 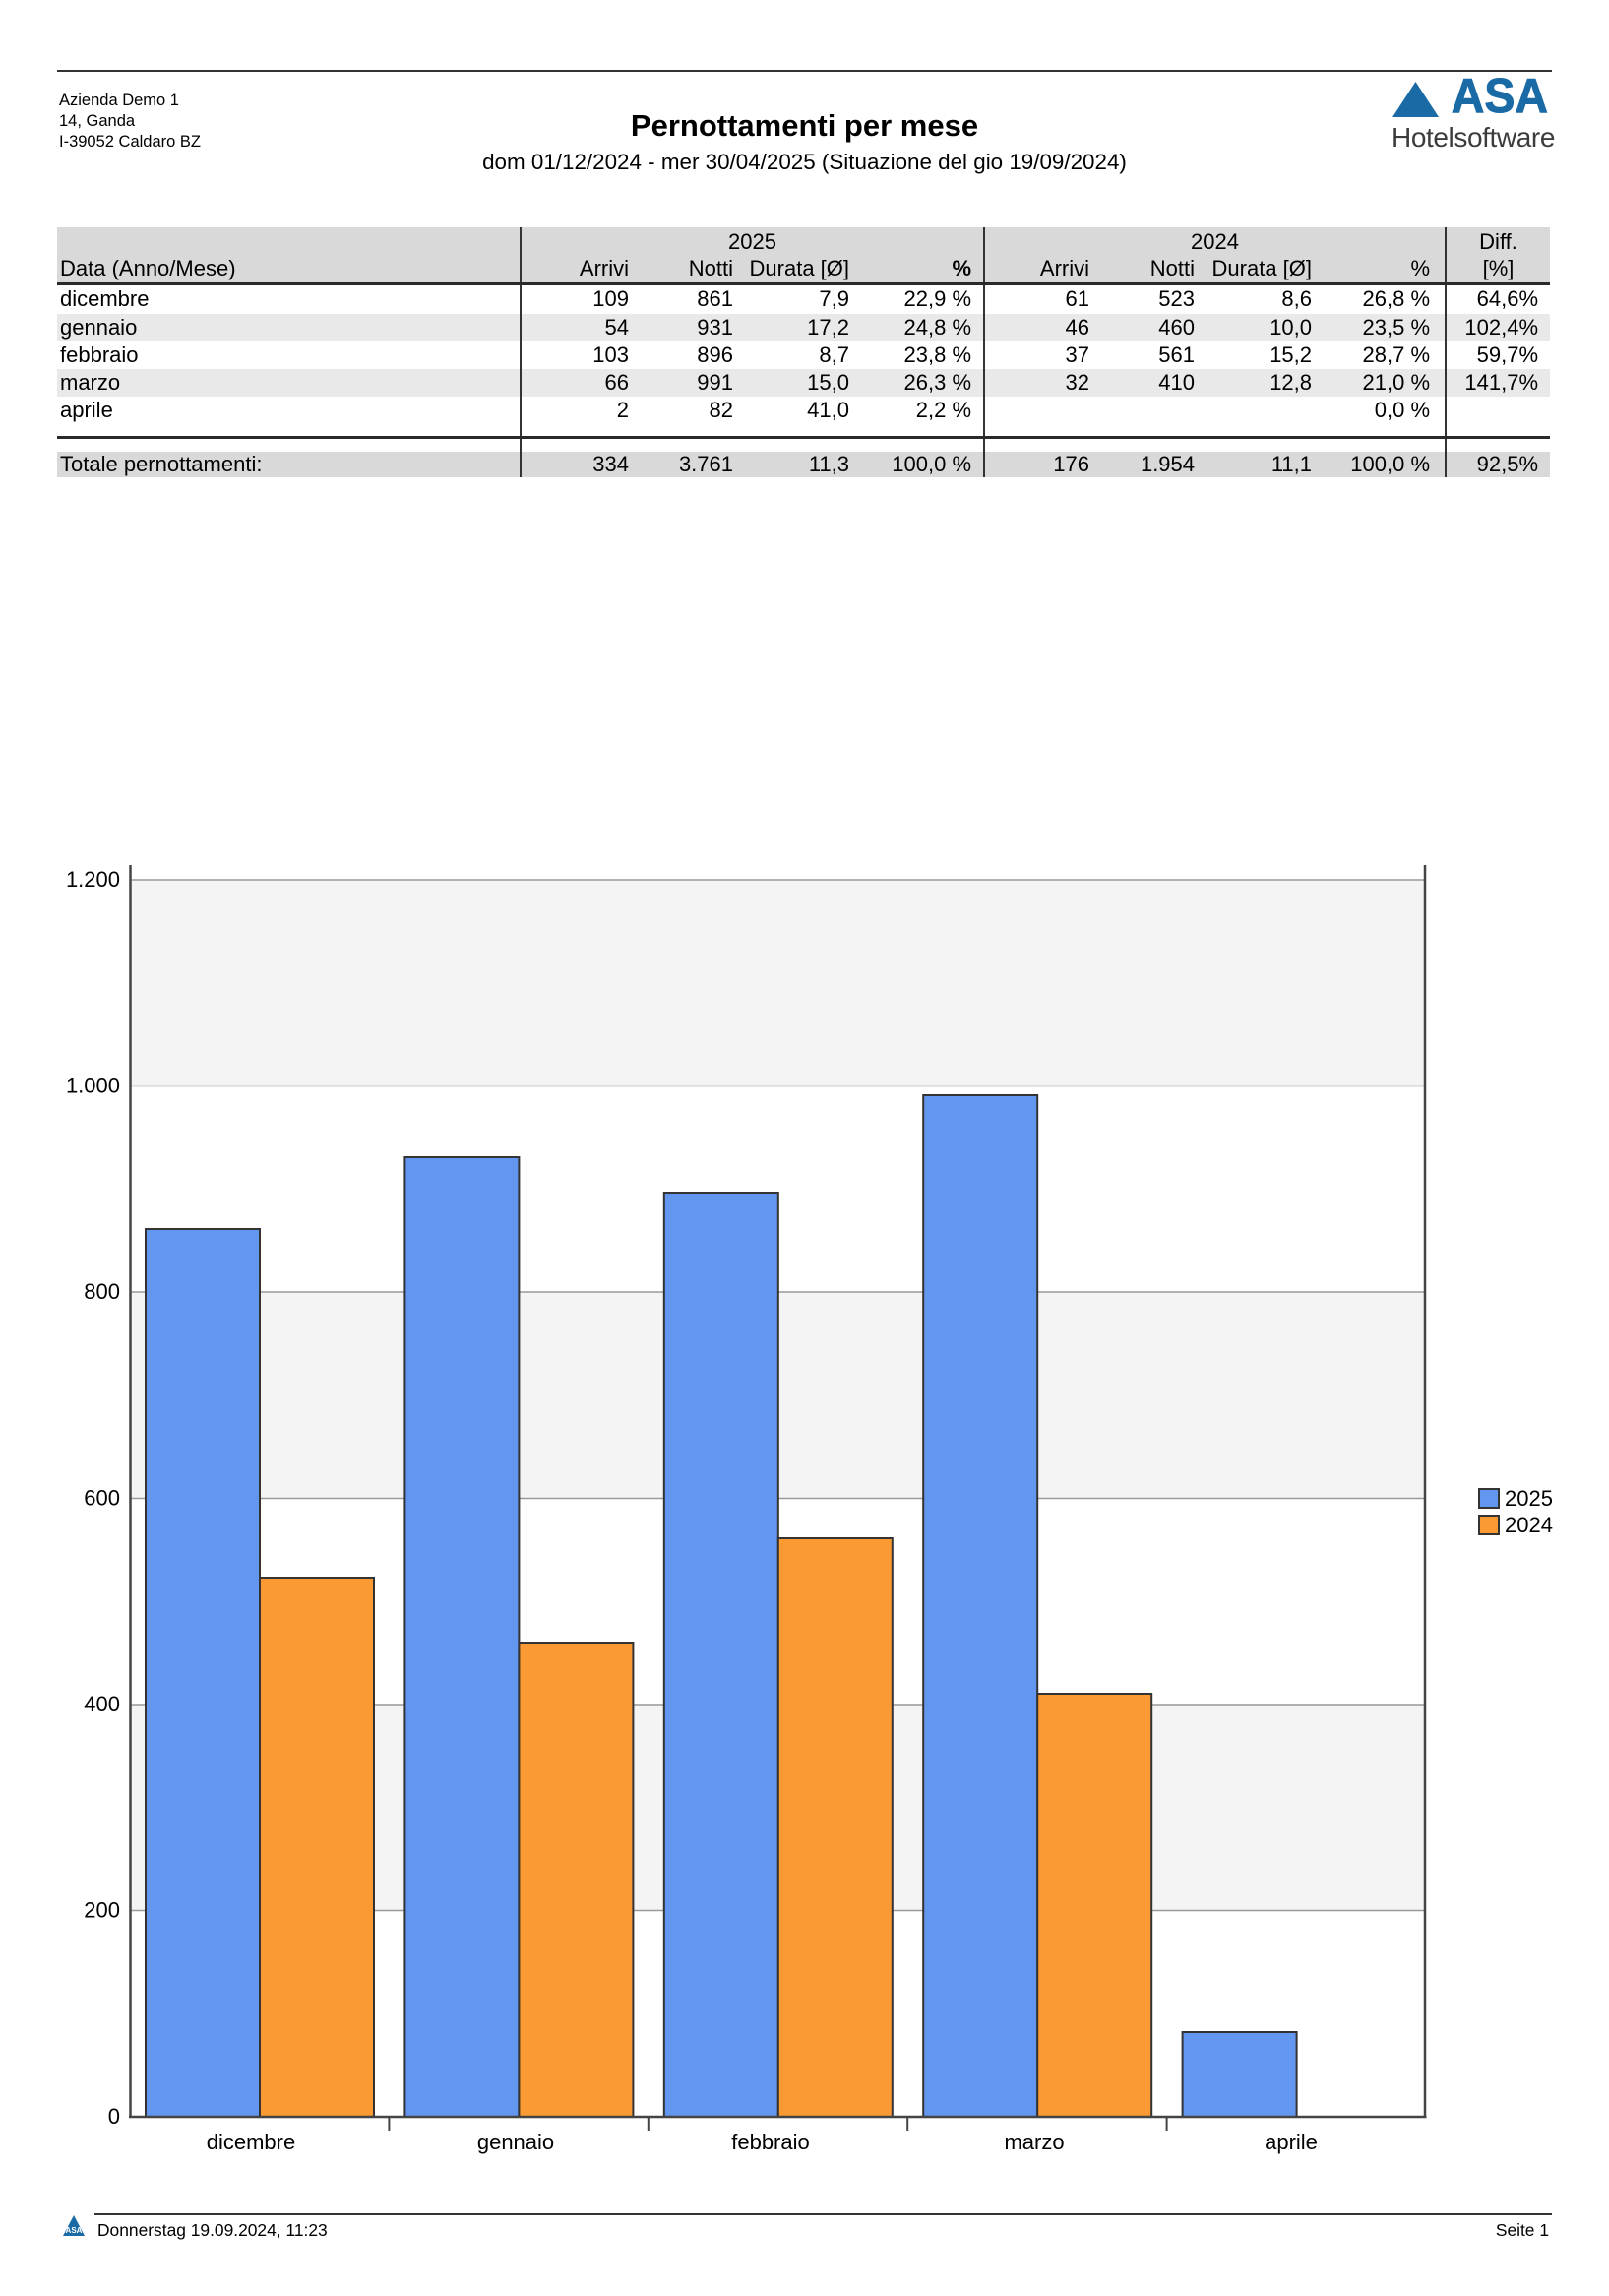 What do you see at coordinates (93, 1086) in the screenshot?
I see `svg-text: 1.000` at bounding box center [93, 1086].